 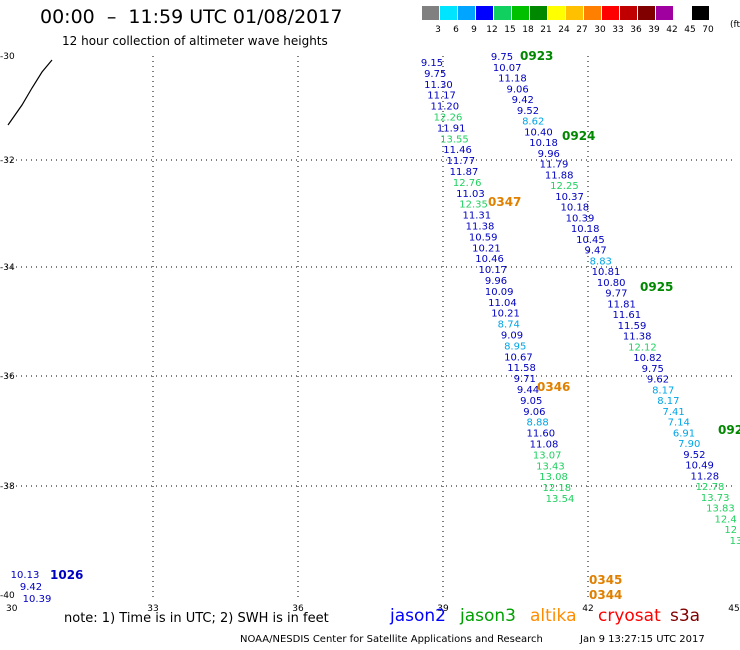 What do you see at coordinates (601, 261) in the screenshot?
I see `jason3-reading: 8.83` at bounding box center [601, 261].